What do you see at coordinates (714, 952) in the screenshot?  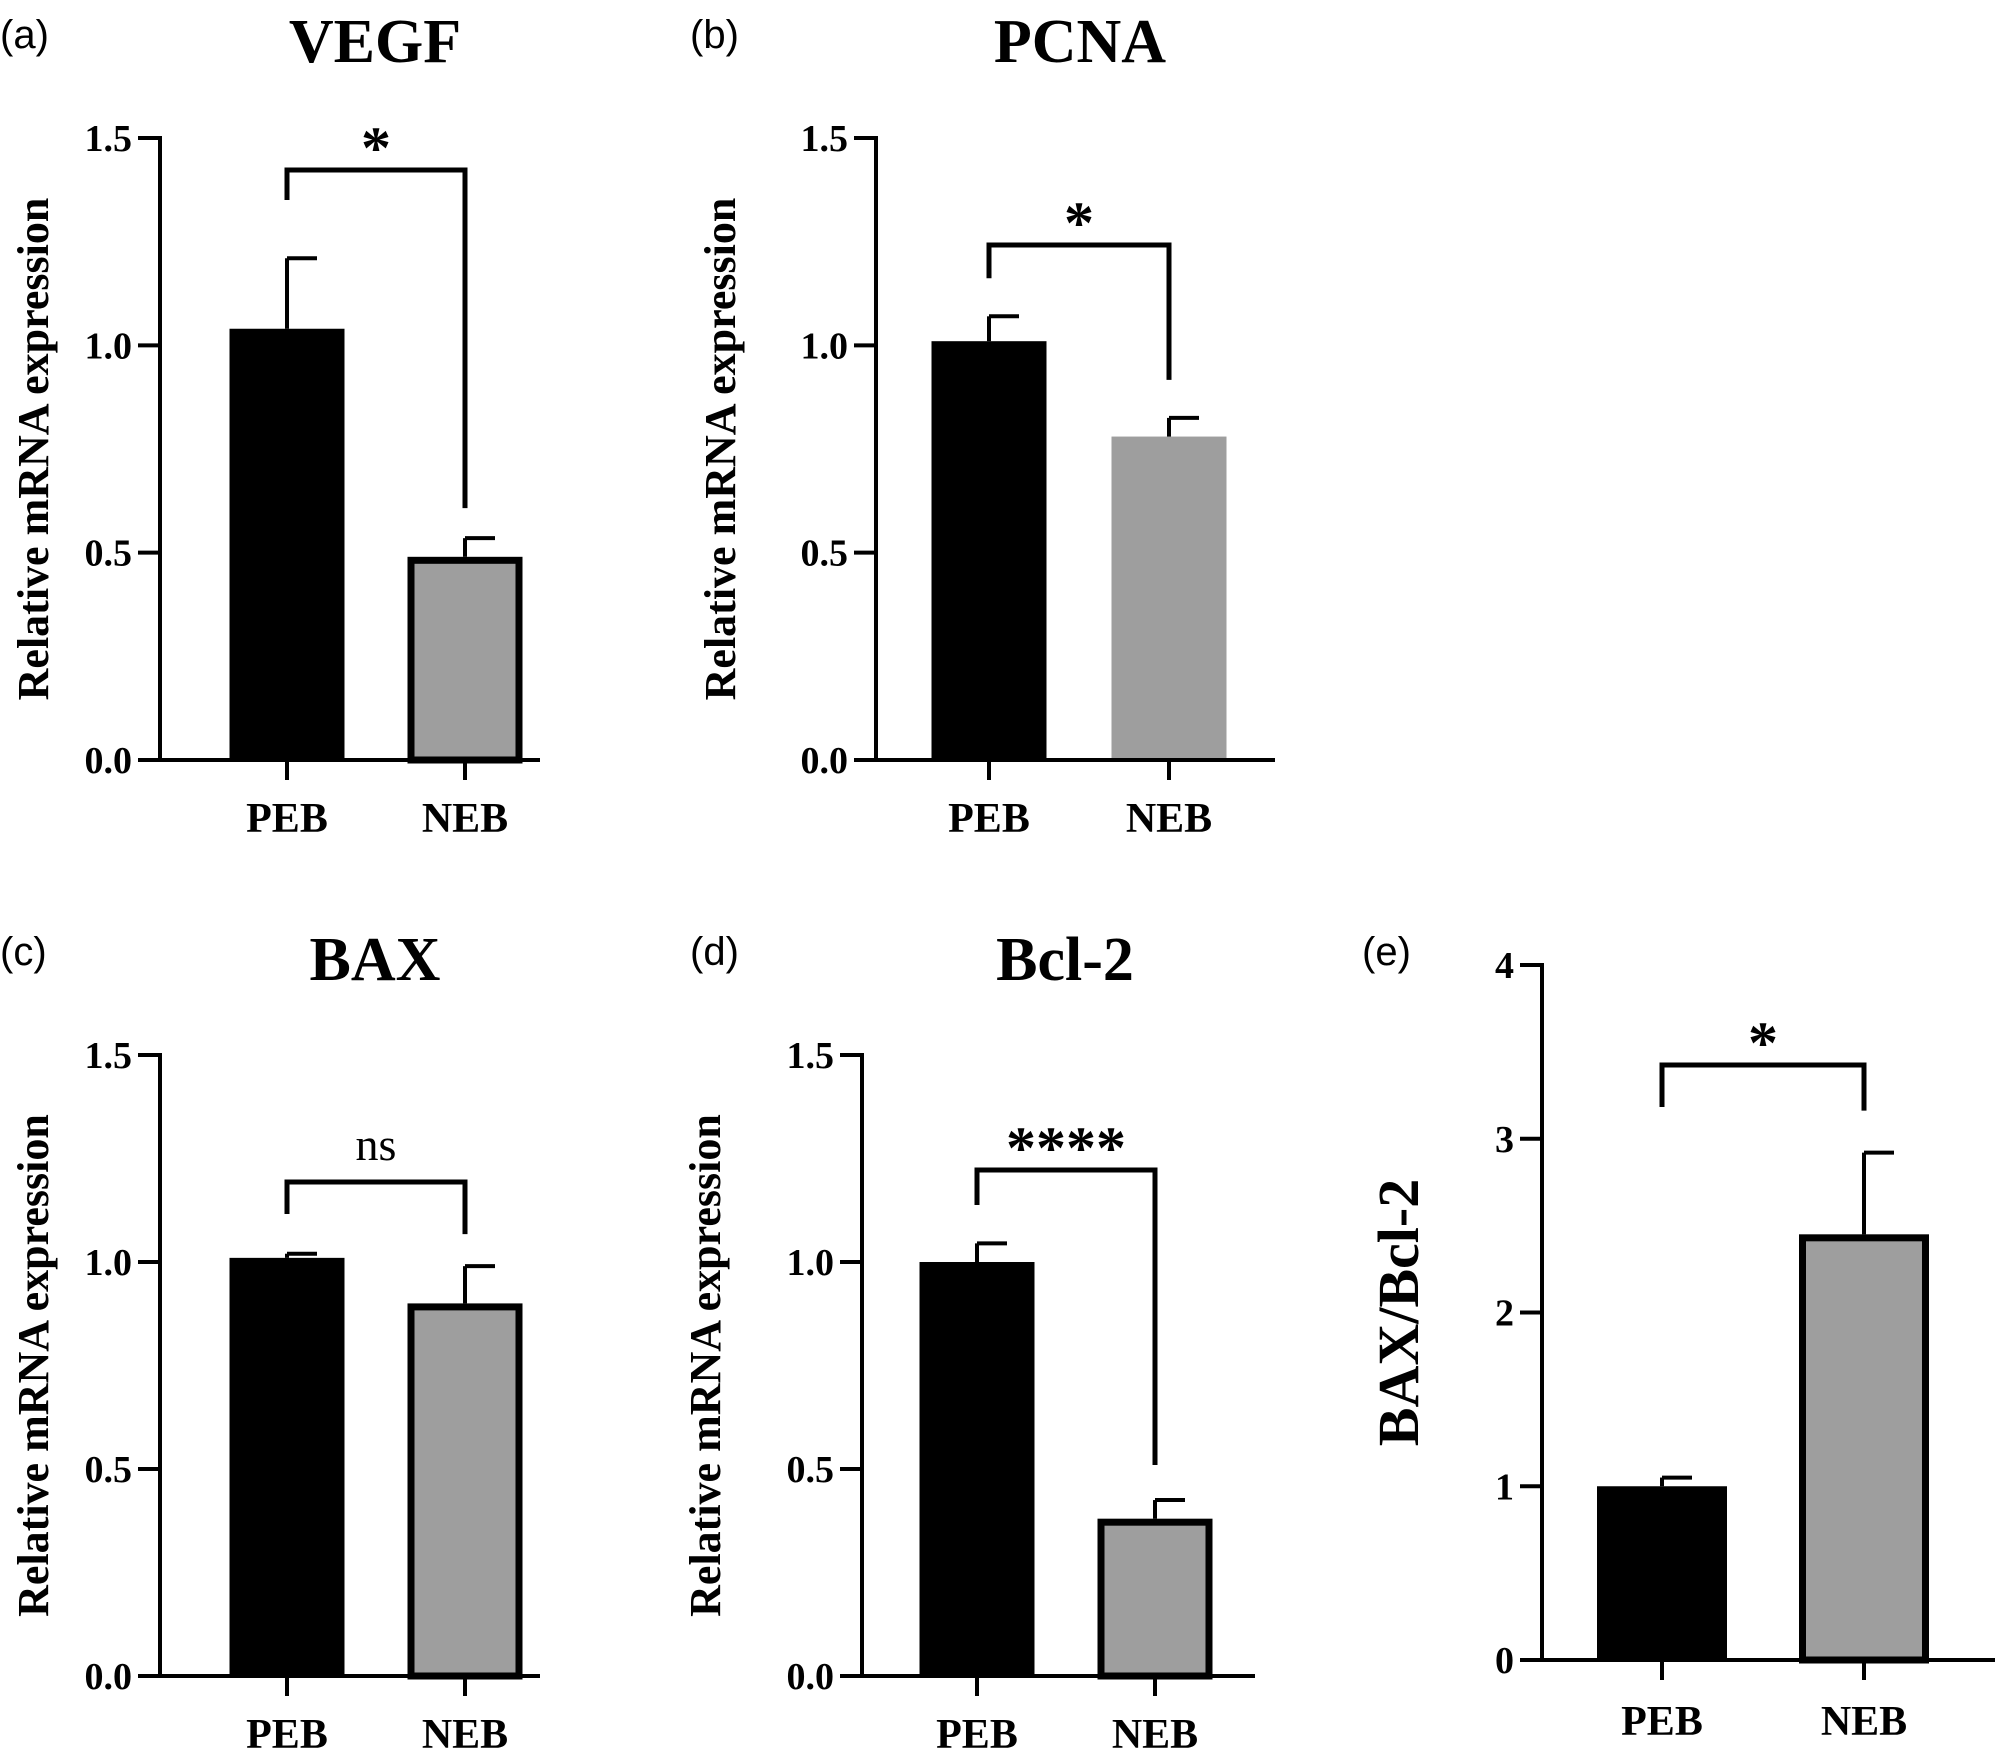 I see `panel-letter: (d)` at bounding box center [714, 952].